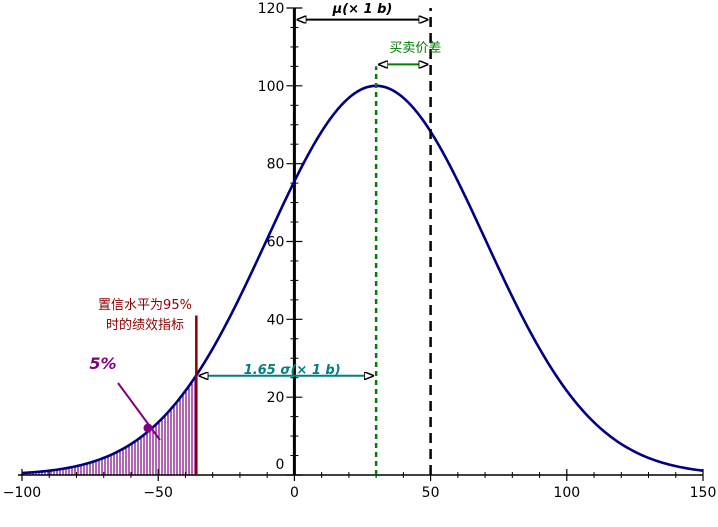 This screenshot has height=527, width=718. I want to click on x-tick-label: 50, so click(431, 493).